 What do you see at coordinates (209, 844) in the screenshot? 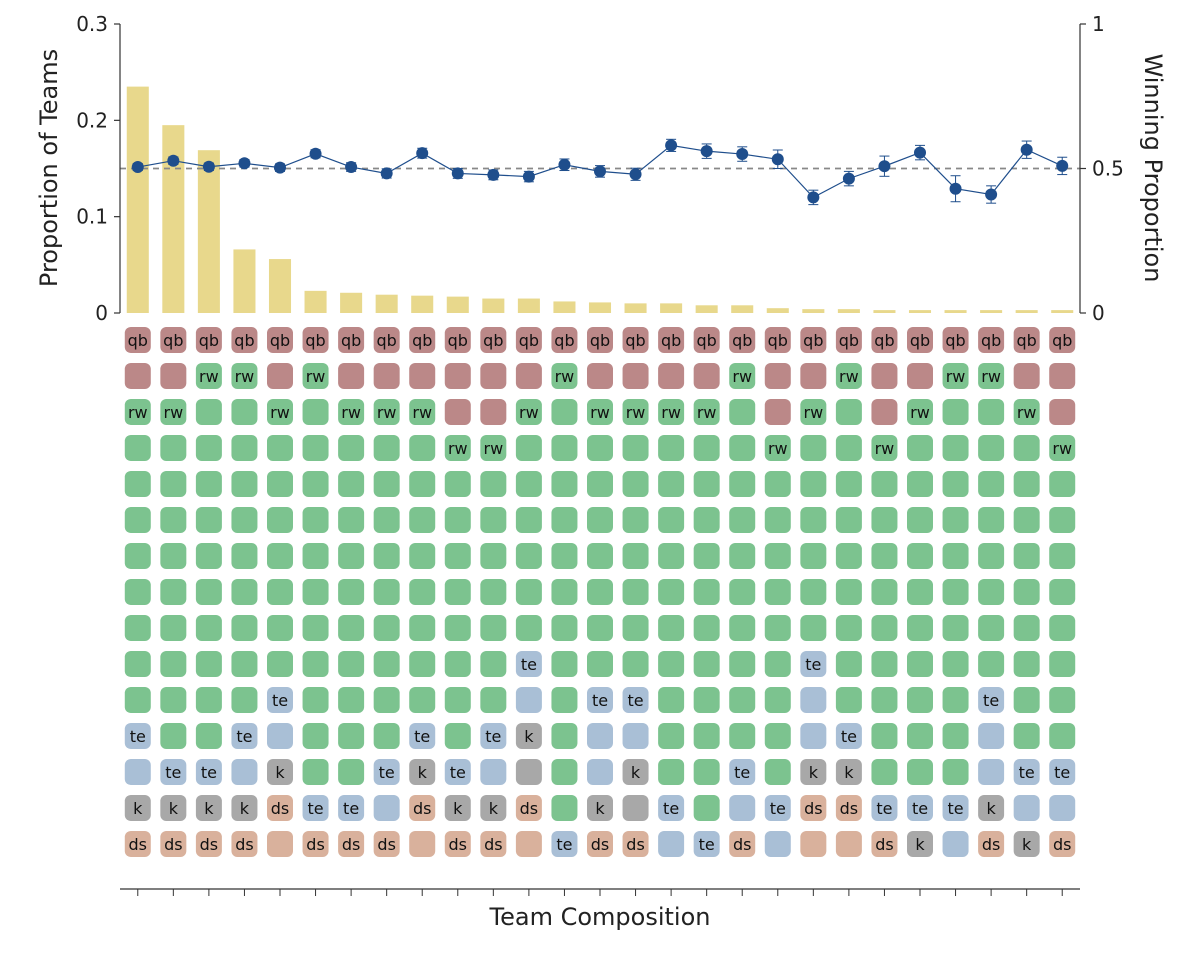
I see `cell-label-14-2: ds` at bounding box center [209, 844].